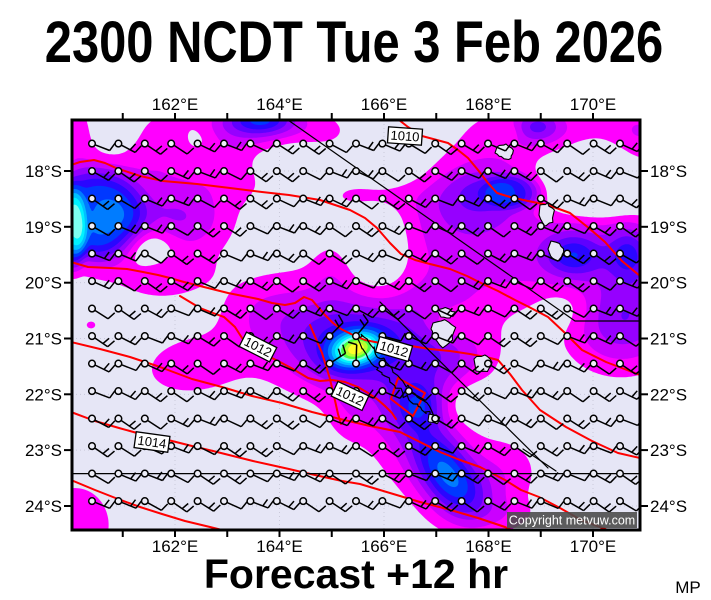  I want to click on svg-text: MP, so click(688, 587).